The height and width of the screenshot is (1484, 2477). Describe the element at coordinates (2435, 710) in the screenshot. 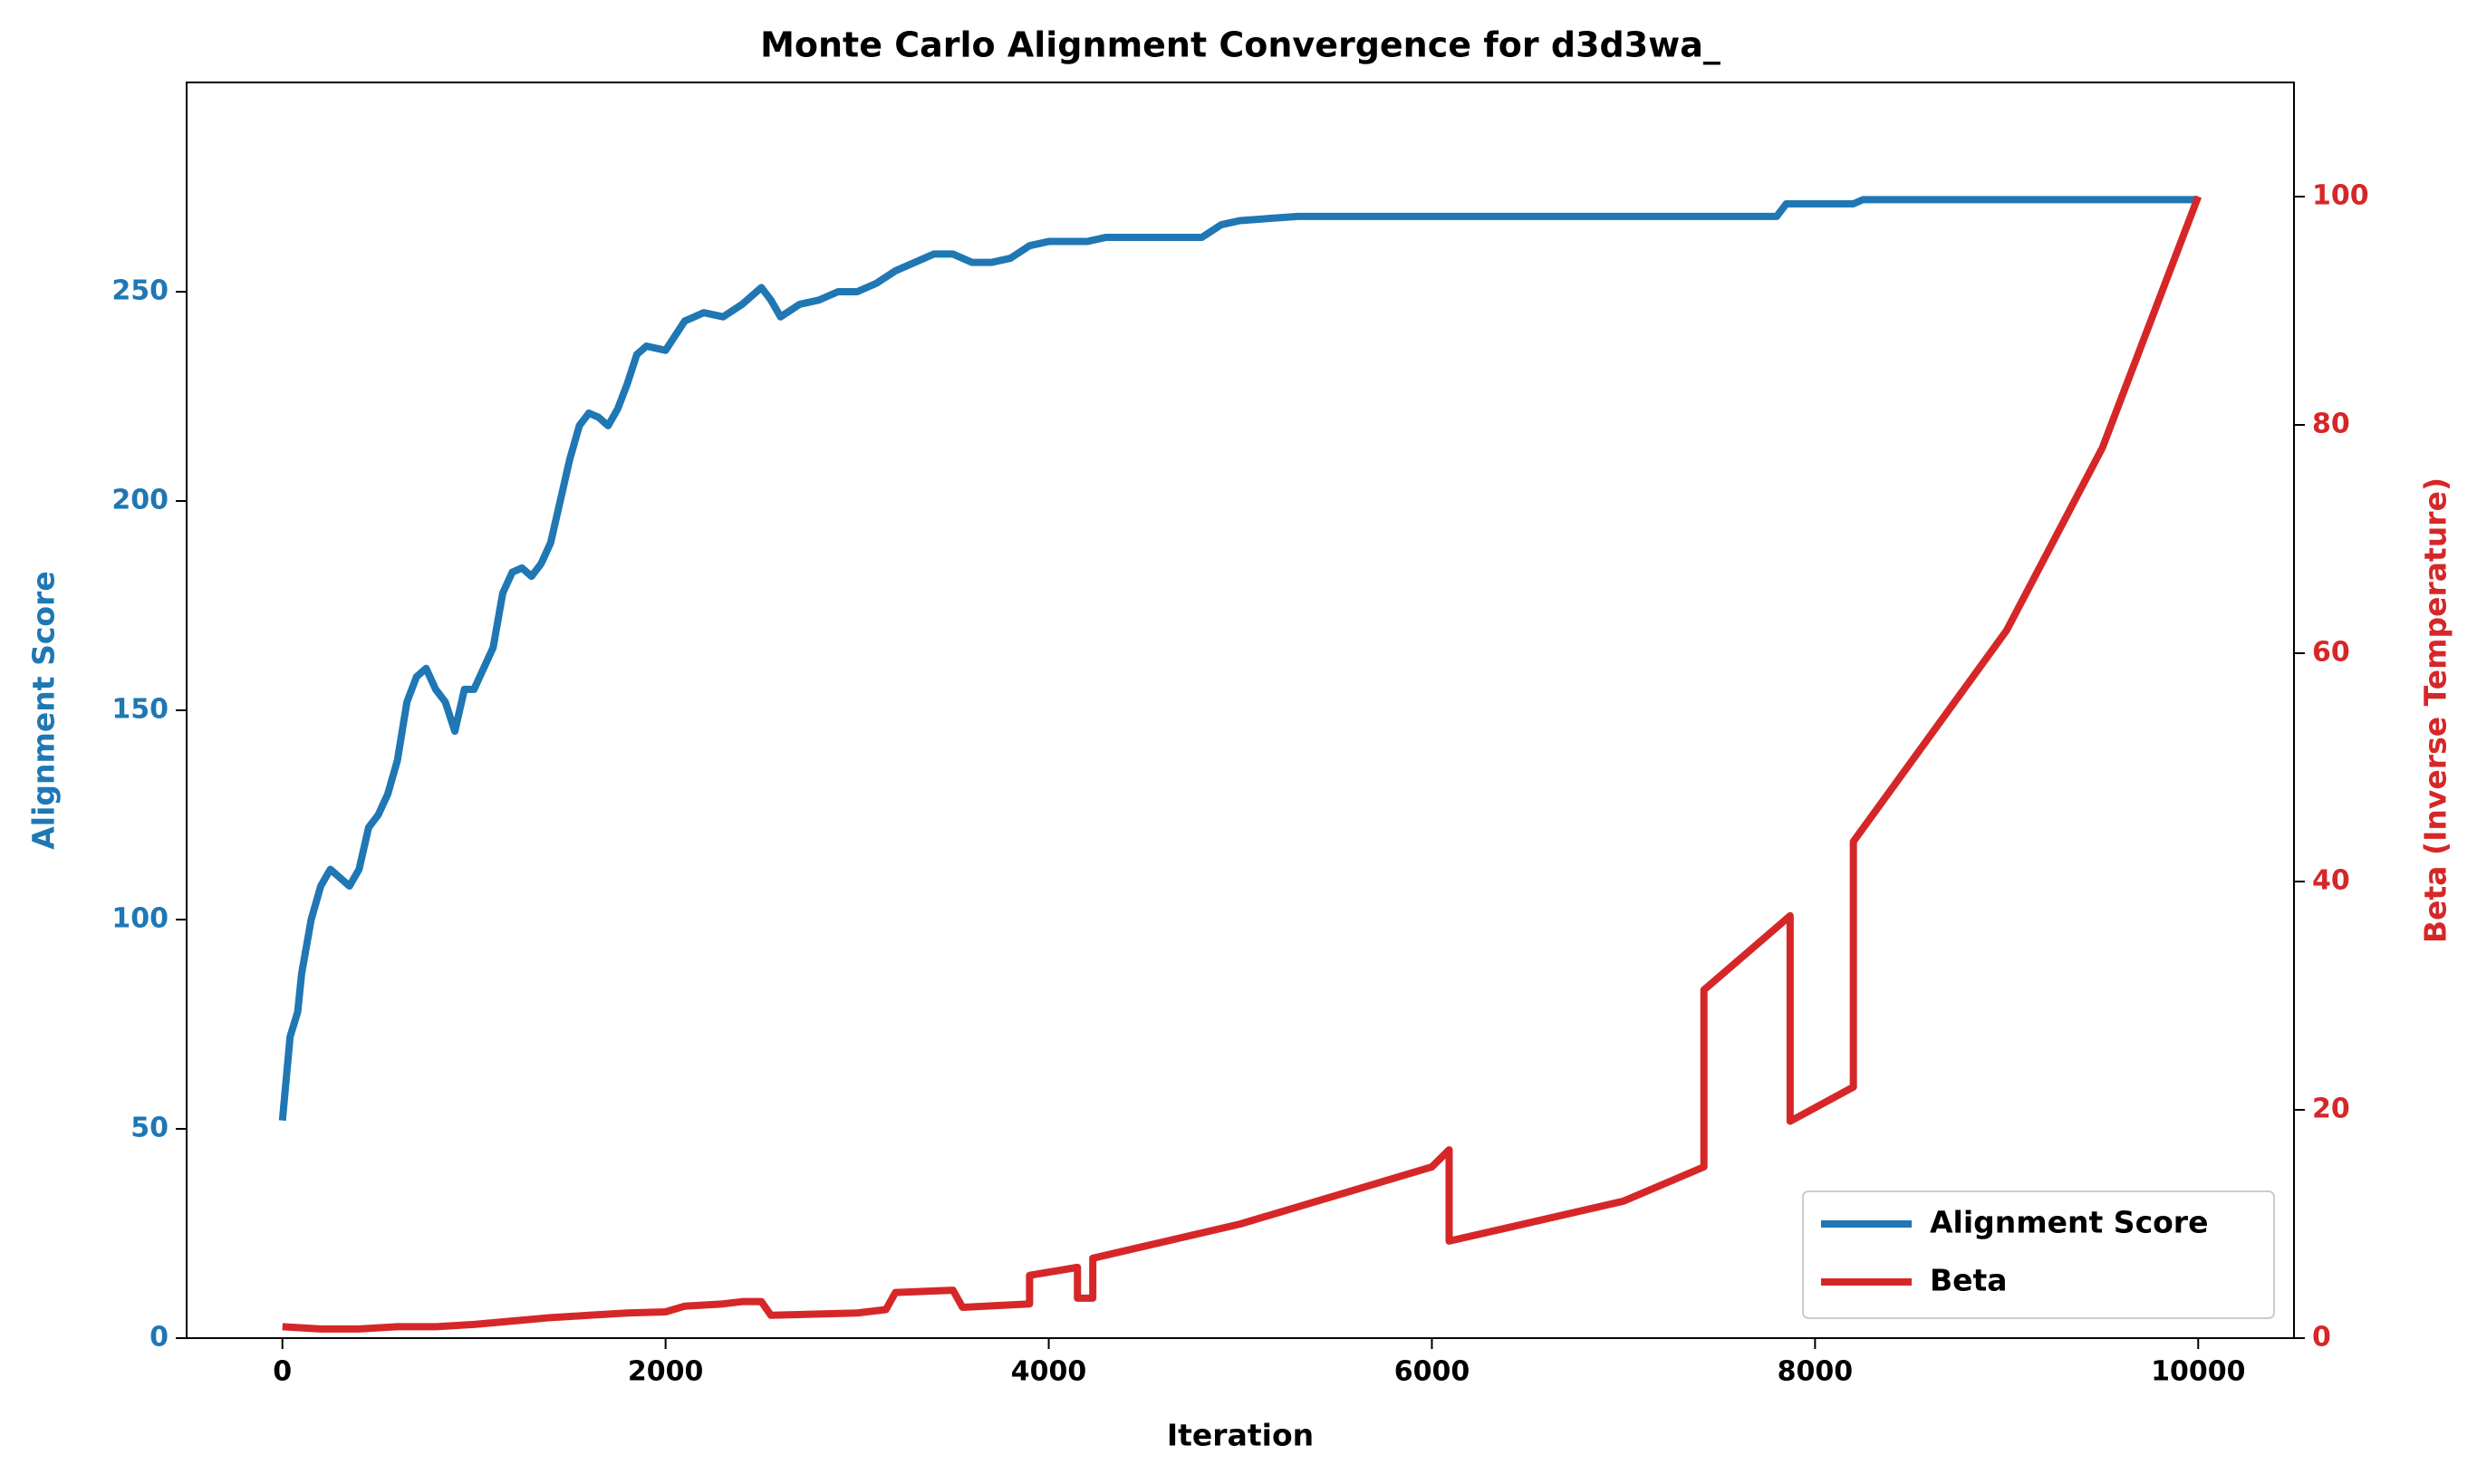

I see `y2-axis-label: Beta (Inverse Temperature)` at that location.